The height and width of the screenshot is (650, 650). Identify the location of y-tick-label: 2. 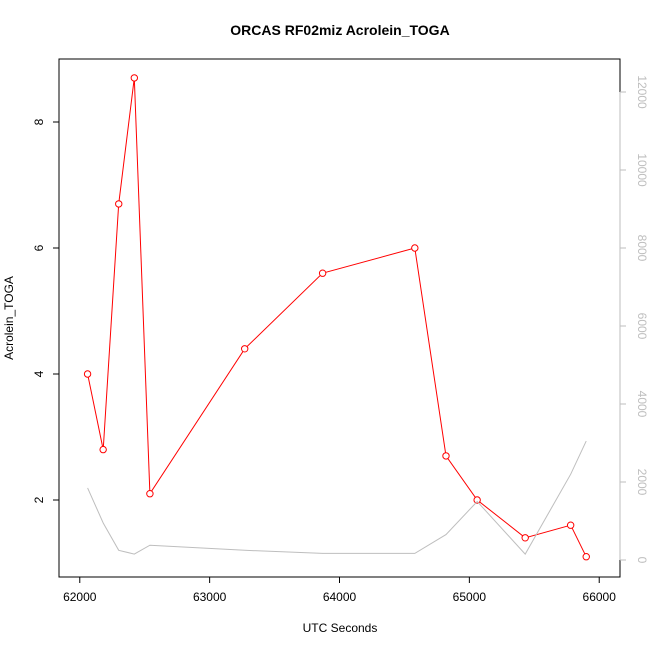
(39, 499).